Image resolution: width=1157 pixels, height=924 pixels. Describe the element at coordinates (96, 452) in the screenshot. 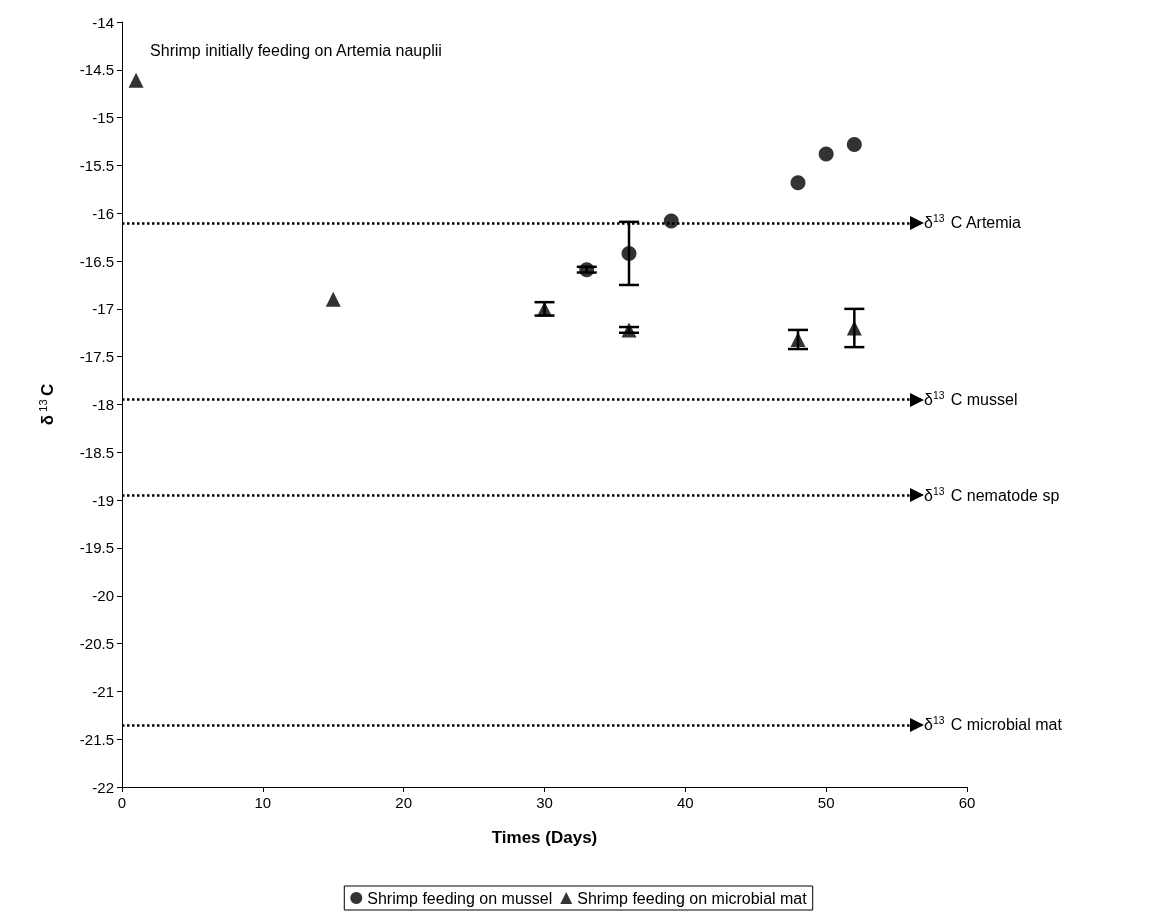

I see `y-tick-label: -18.5` at that location.